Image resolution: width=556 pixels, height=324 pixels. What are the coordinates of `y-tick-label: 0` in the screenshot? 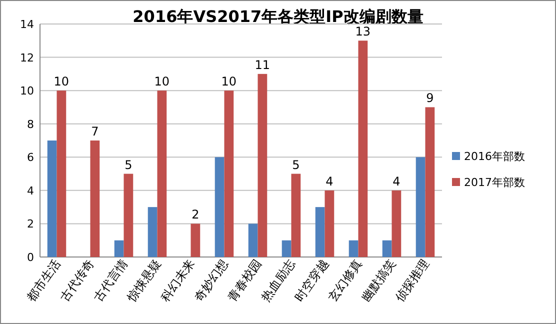 It's located at (30, 257).